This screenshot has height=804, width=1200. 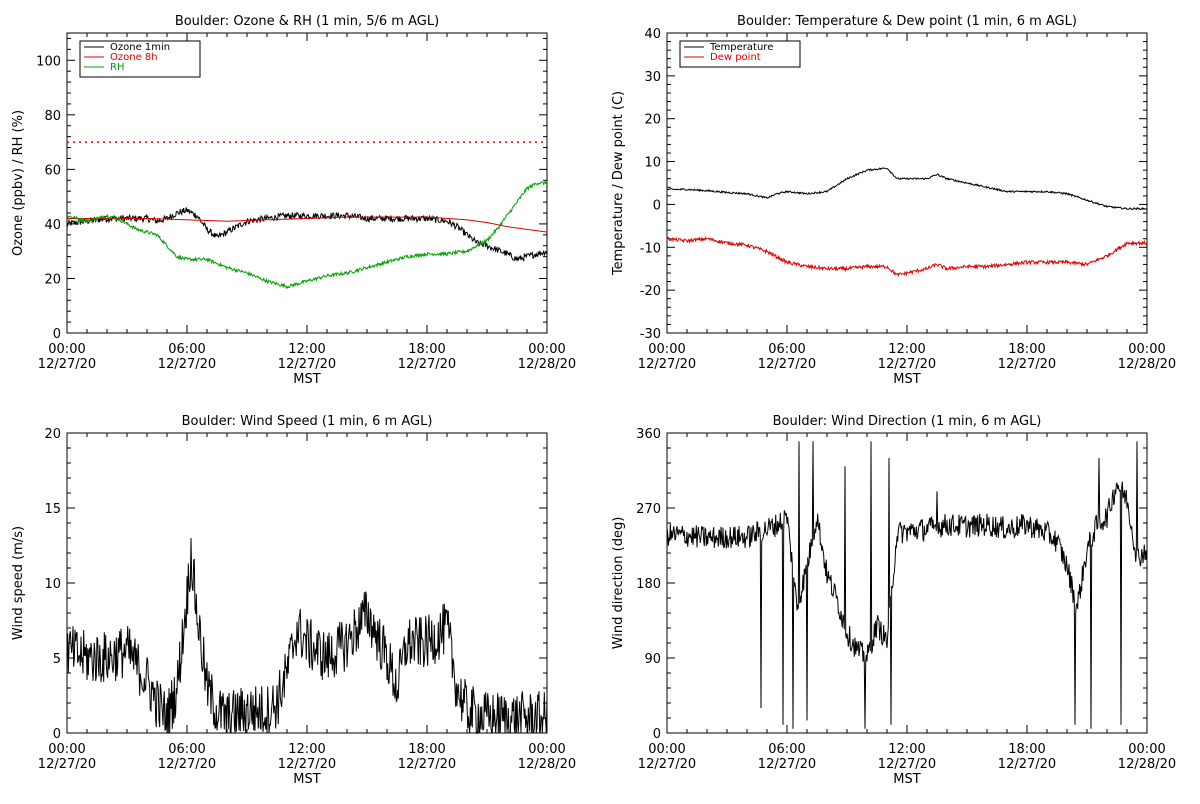 What do you see at coordinates (650, 248) in the screenshot?
I see `y-tick-label: -10` at bounding box center [650, 248].